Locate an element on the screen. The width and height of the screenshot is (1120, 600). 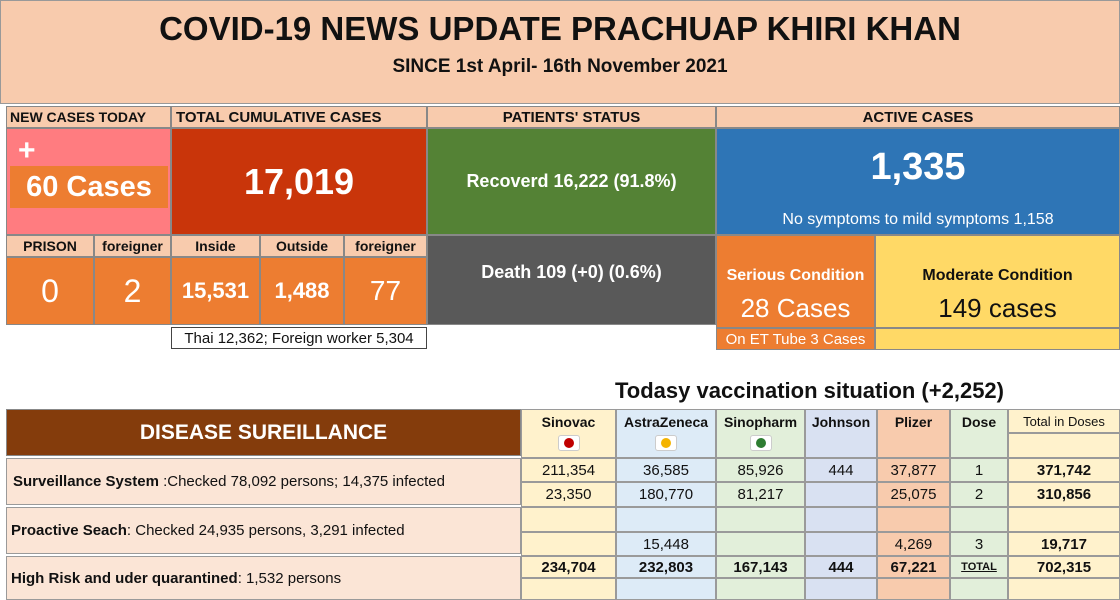
vaccine-cell-sinopharm: 85,926 is located at coordinates (760, 470).